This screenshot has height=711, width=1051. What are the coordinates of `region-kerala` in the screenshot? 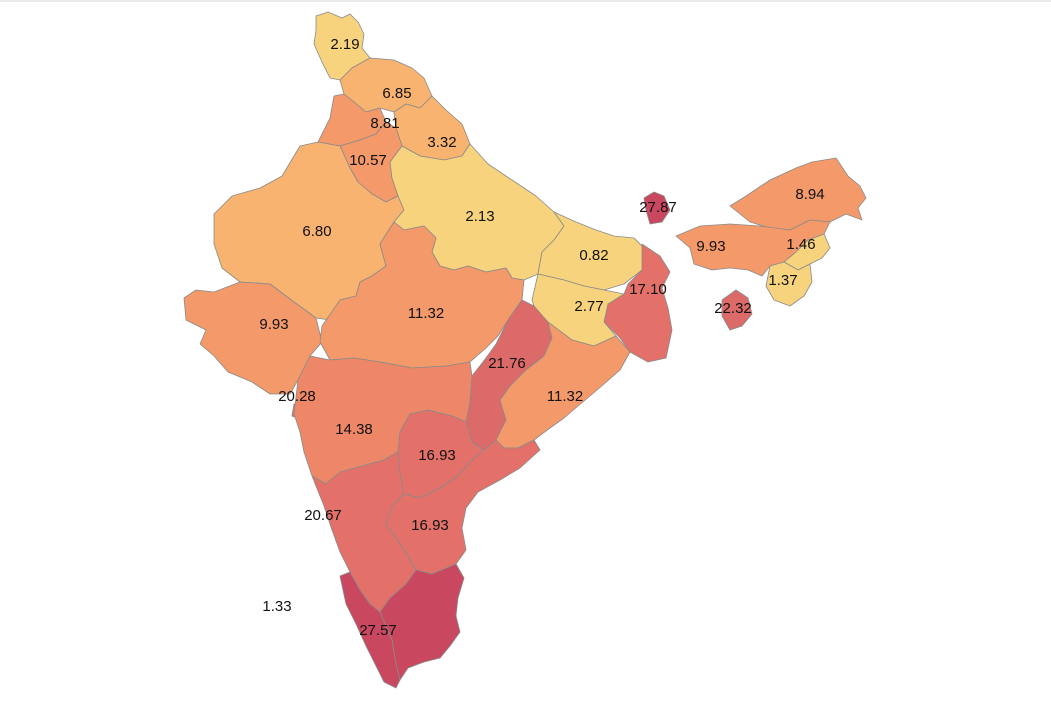 It's located at (370, 630).